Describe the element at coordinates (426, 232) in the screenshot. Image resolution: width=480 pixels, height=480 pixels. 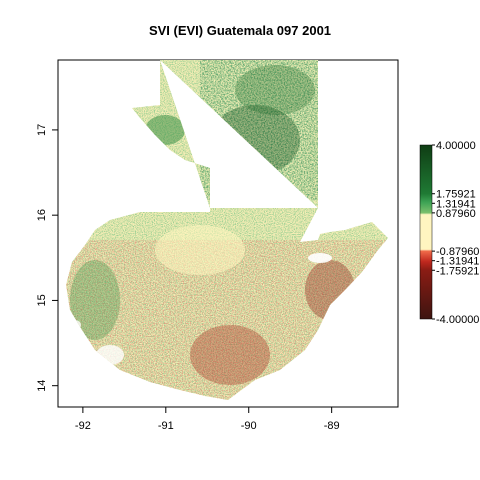
I see `legend-colorbar` at that location.